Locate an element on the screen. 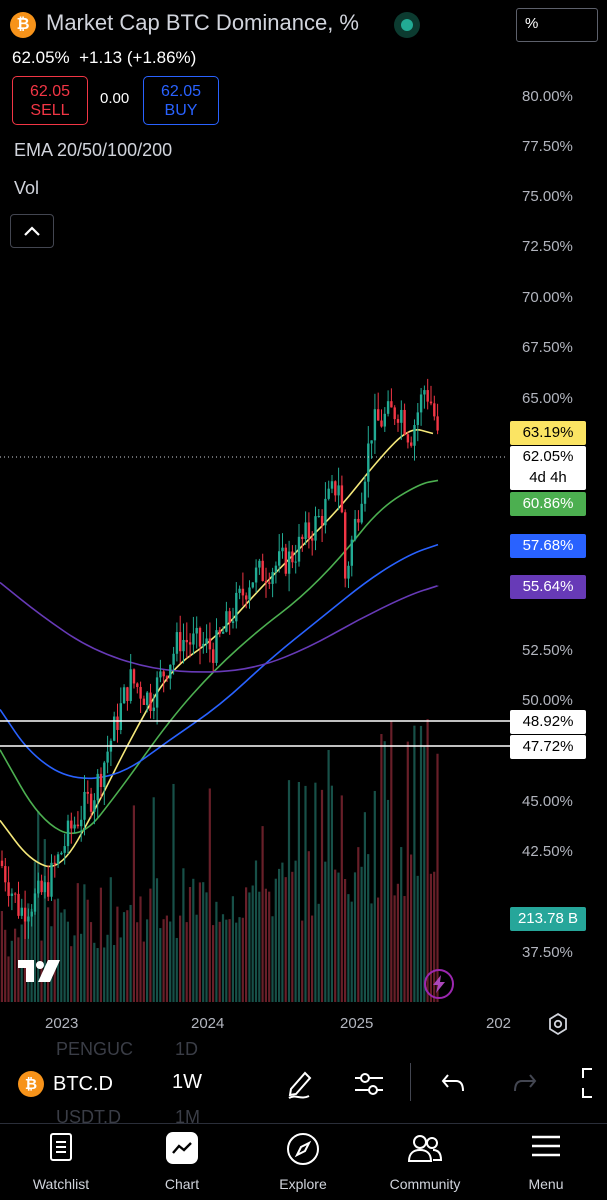 The width and height of the screenshot is (607, 1200). chart-settings-icon is located at coordinates (558, 1024).